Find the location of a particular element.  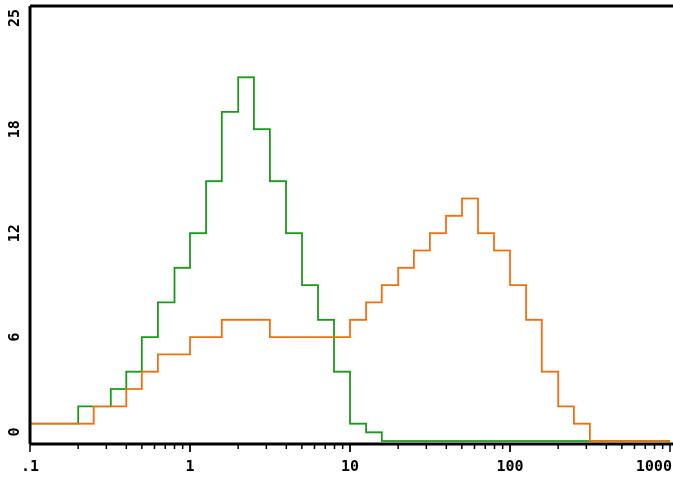

x-ticks is located at coordinates (350, 448).